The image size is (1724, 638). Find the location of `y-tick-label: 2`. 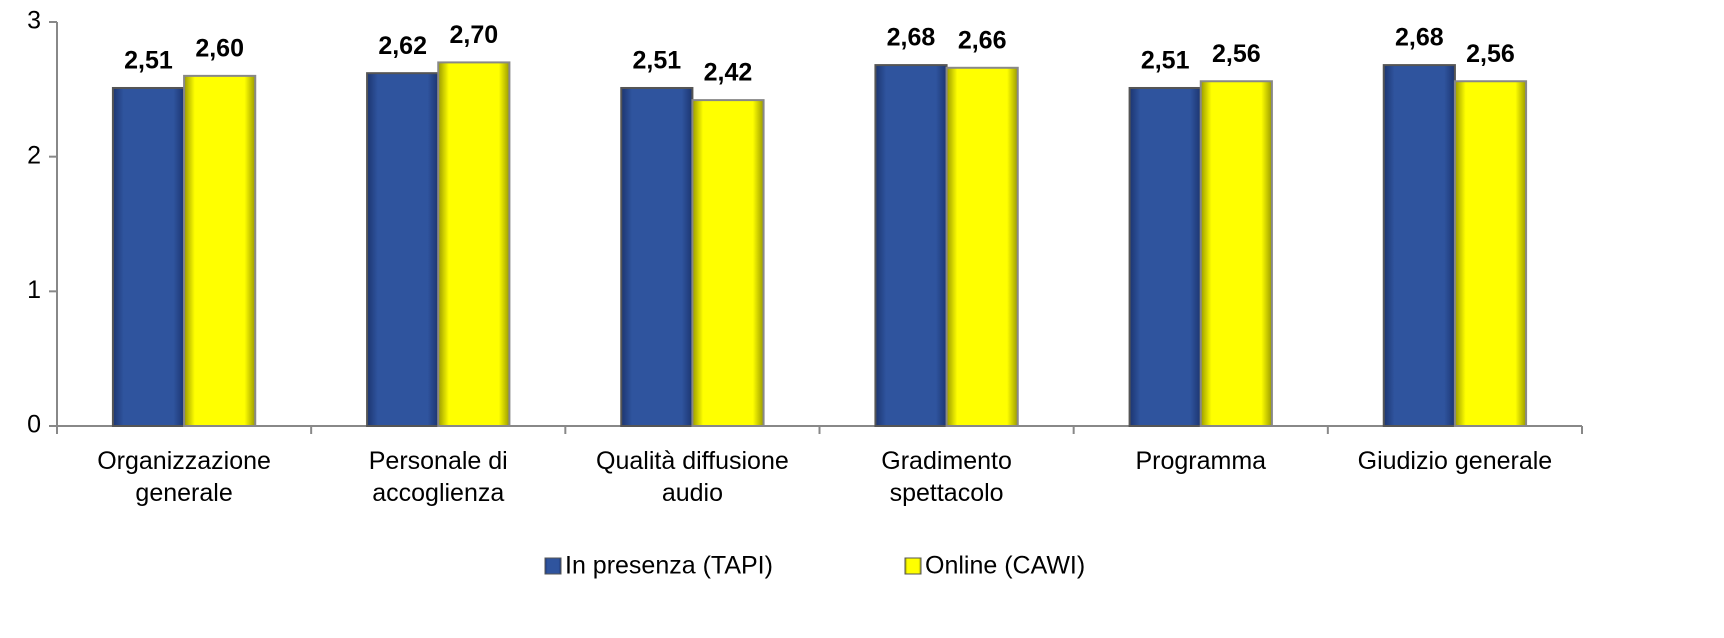

y-tick-label: 2 is located at coordinates (34, 155).